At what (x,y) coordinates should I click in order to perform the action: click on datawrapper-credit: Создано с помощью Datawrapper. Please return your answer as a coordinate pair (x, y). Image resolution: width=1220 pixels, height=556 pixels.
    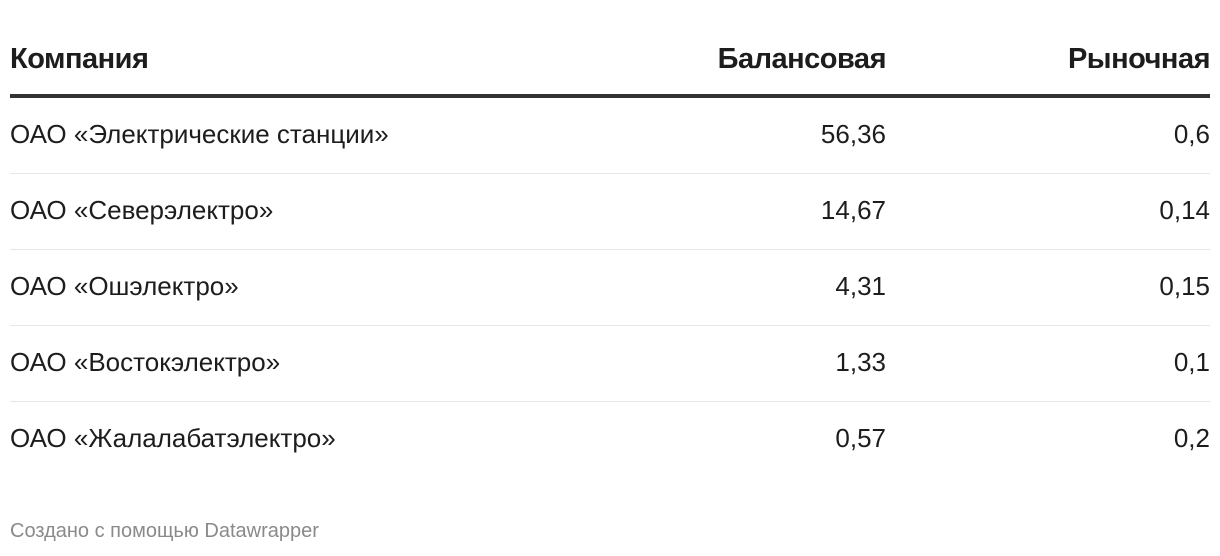
    Looking at the image, I should click on (164, 531).